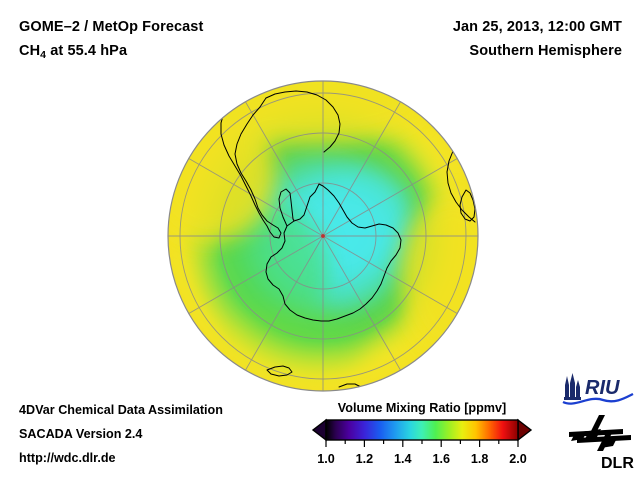 The image size is (640, 480). I want to click on riu-wordmark: RIU, so click(602, 388).